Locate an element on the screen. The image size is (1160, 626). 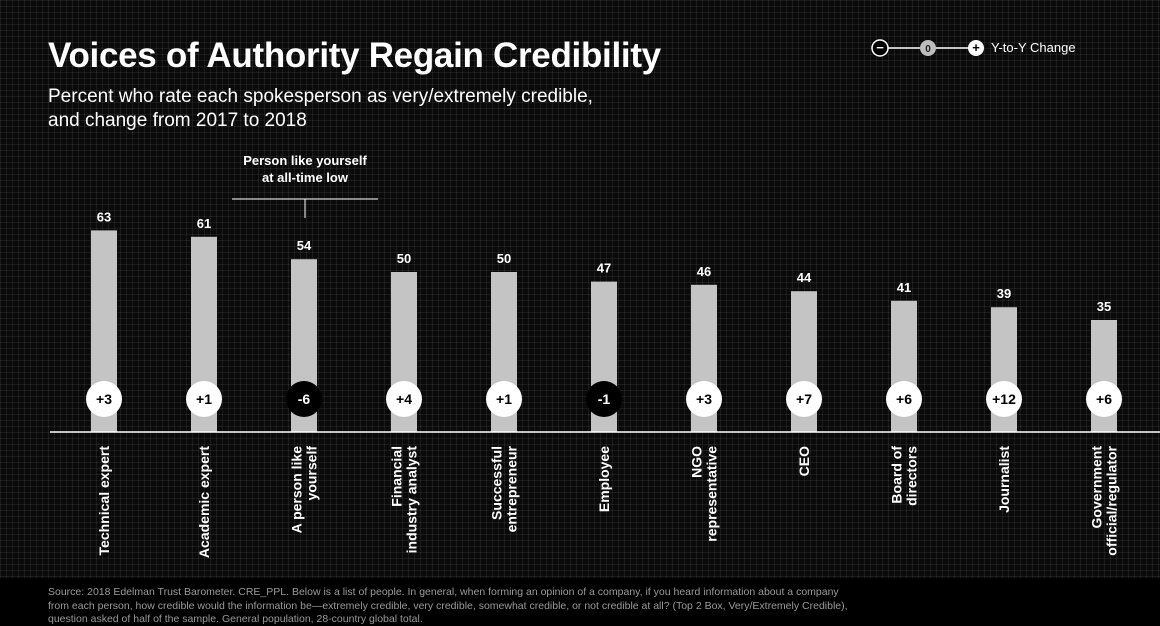
category-label-line: Board of is located at coordinates (897, 475).